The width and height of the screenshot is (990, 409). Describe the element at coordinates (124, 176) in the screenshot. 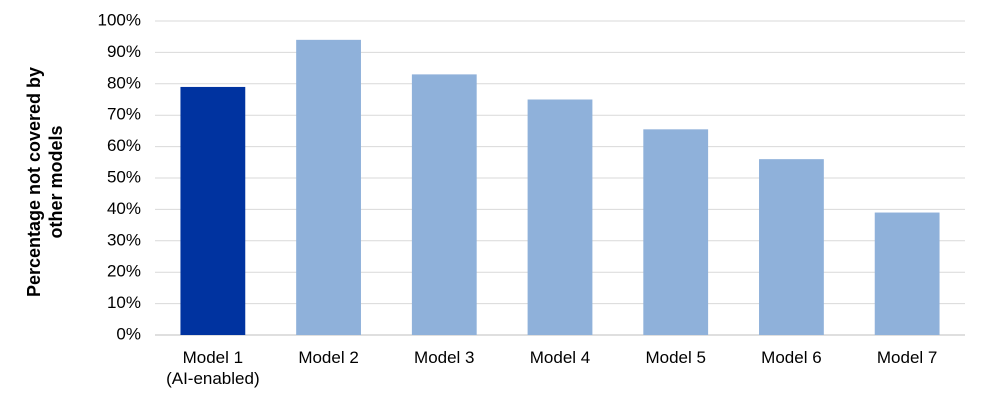

I see `y-tick-label: 50%` at that location.